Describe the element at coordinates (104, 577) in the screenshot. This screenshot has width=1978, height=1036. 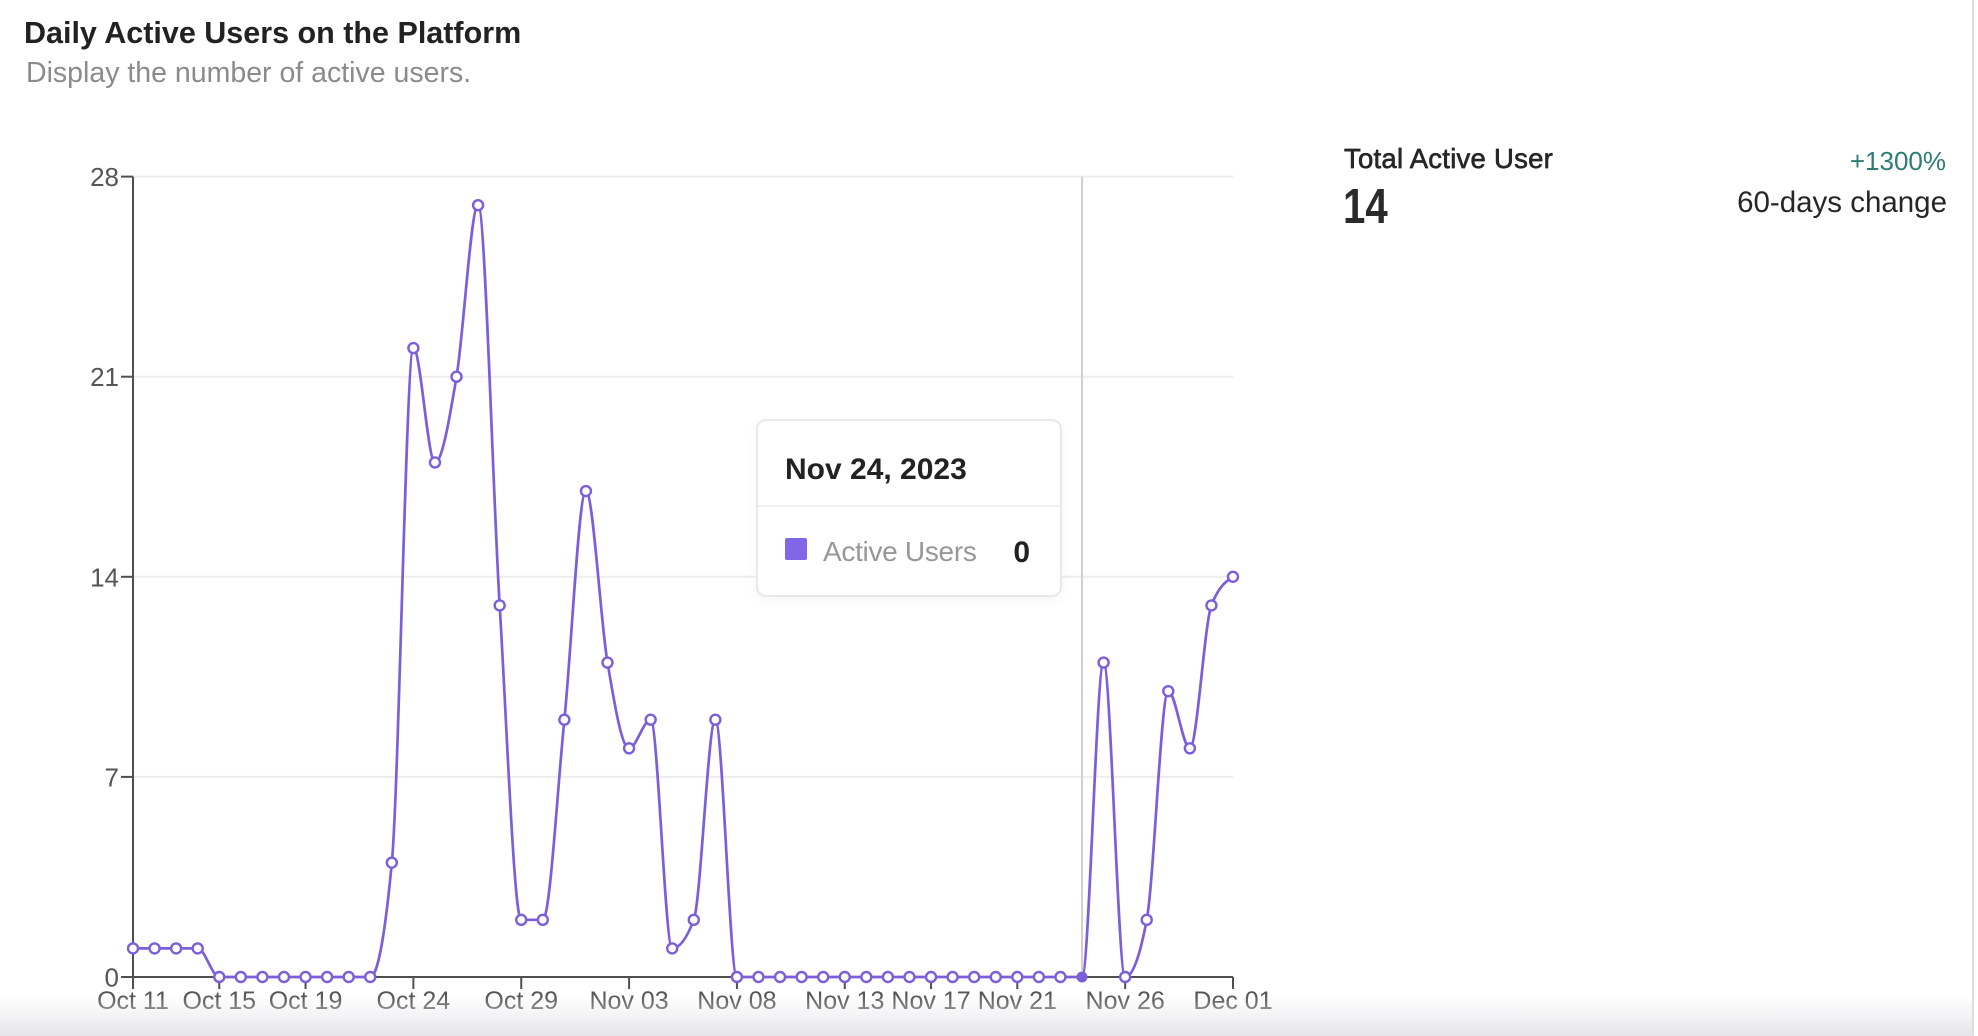
I see `svg-text: 14` at that location.